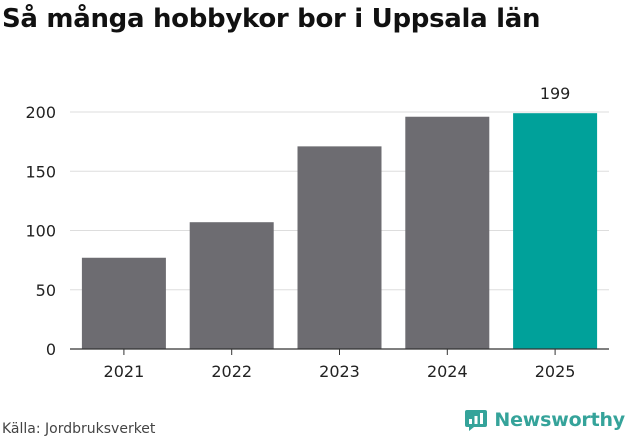 The height and width of the screenshot is (439, 631). Describe the element at coordinates (46, 290) in the screenshot. I see `y-tick-label: 50` at that location.